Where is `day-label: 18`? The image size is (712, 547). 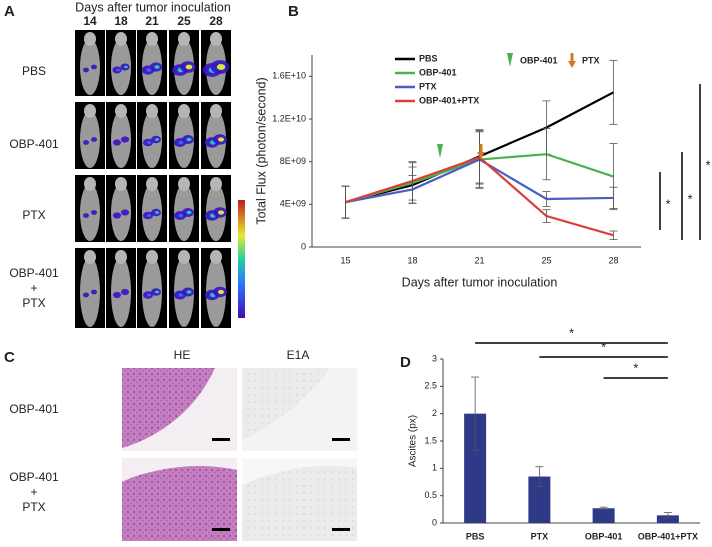
day-label: 18 is located at coordinates (121, 21).